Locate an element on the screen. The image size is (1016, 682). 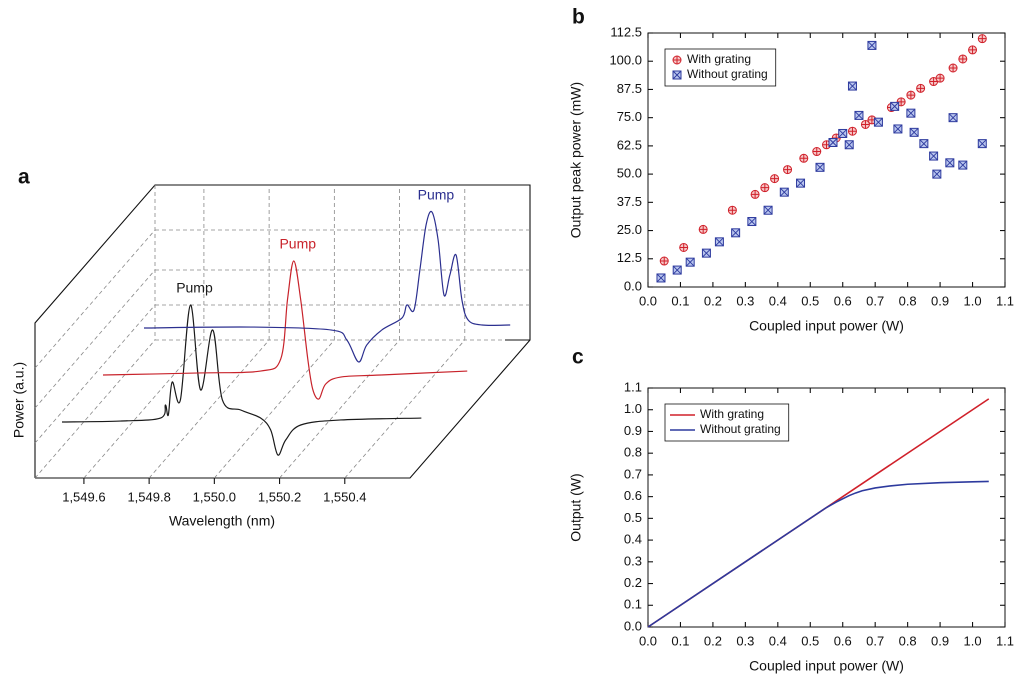
y-tick-label: 1.1 is located at coordinates (633, 386).